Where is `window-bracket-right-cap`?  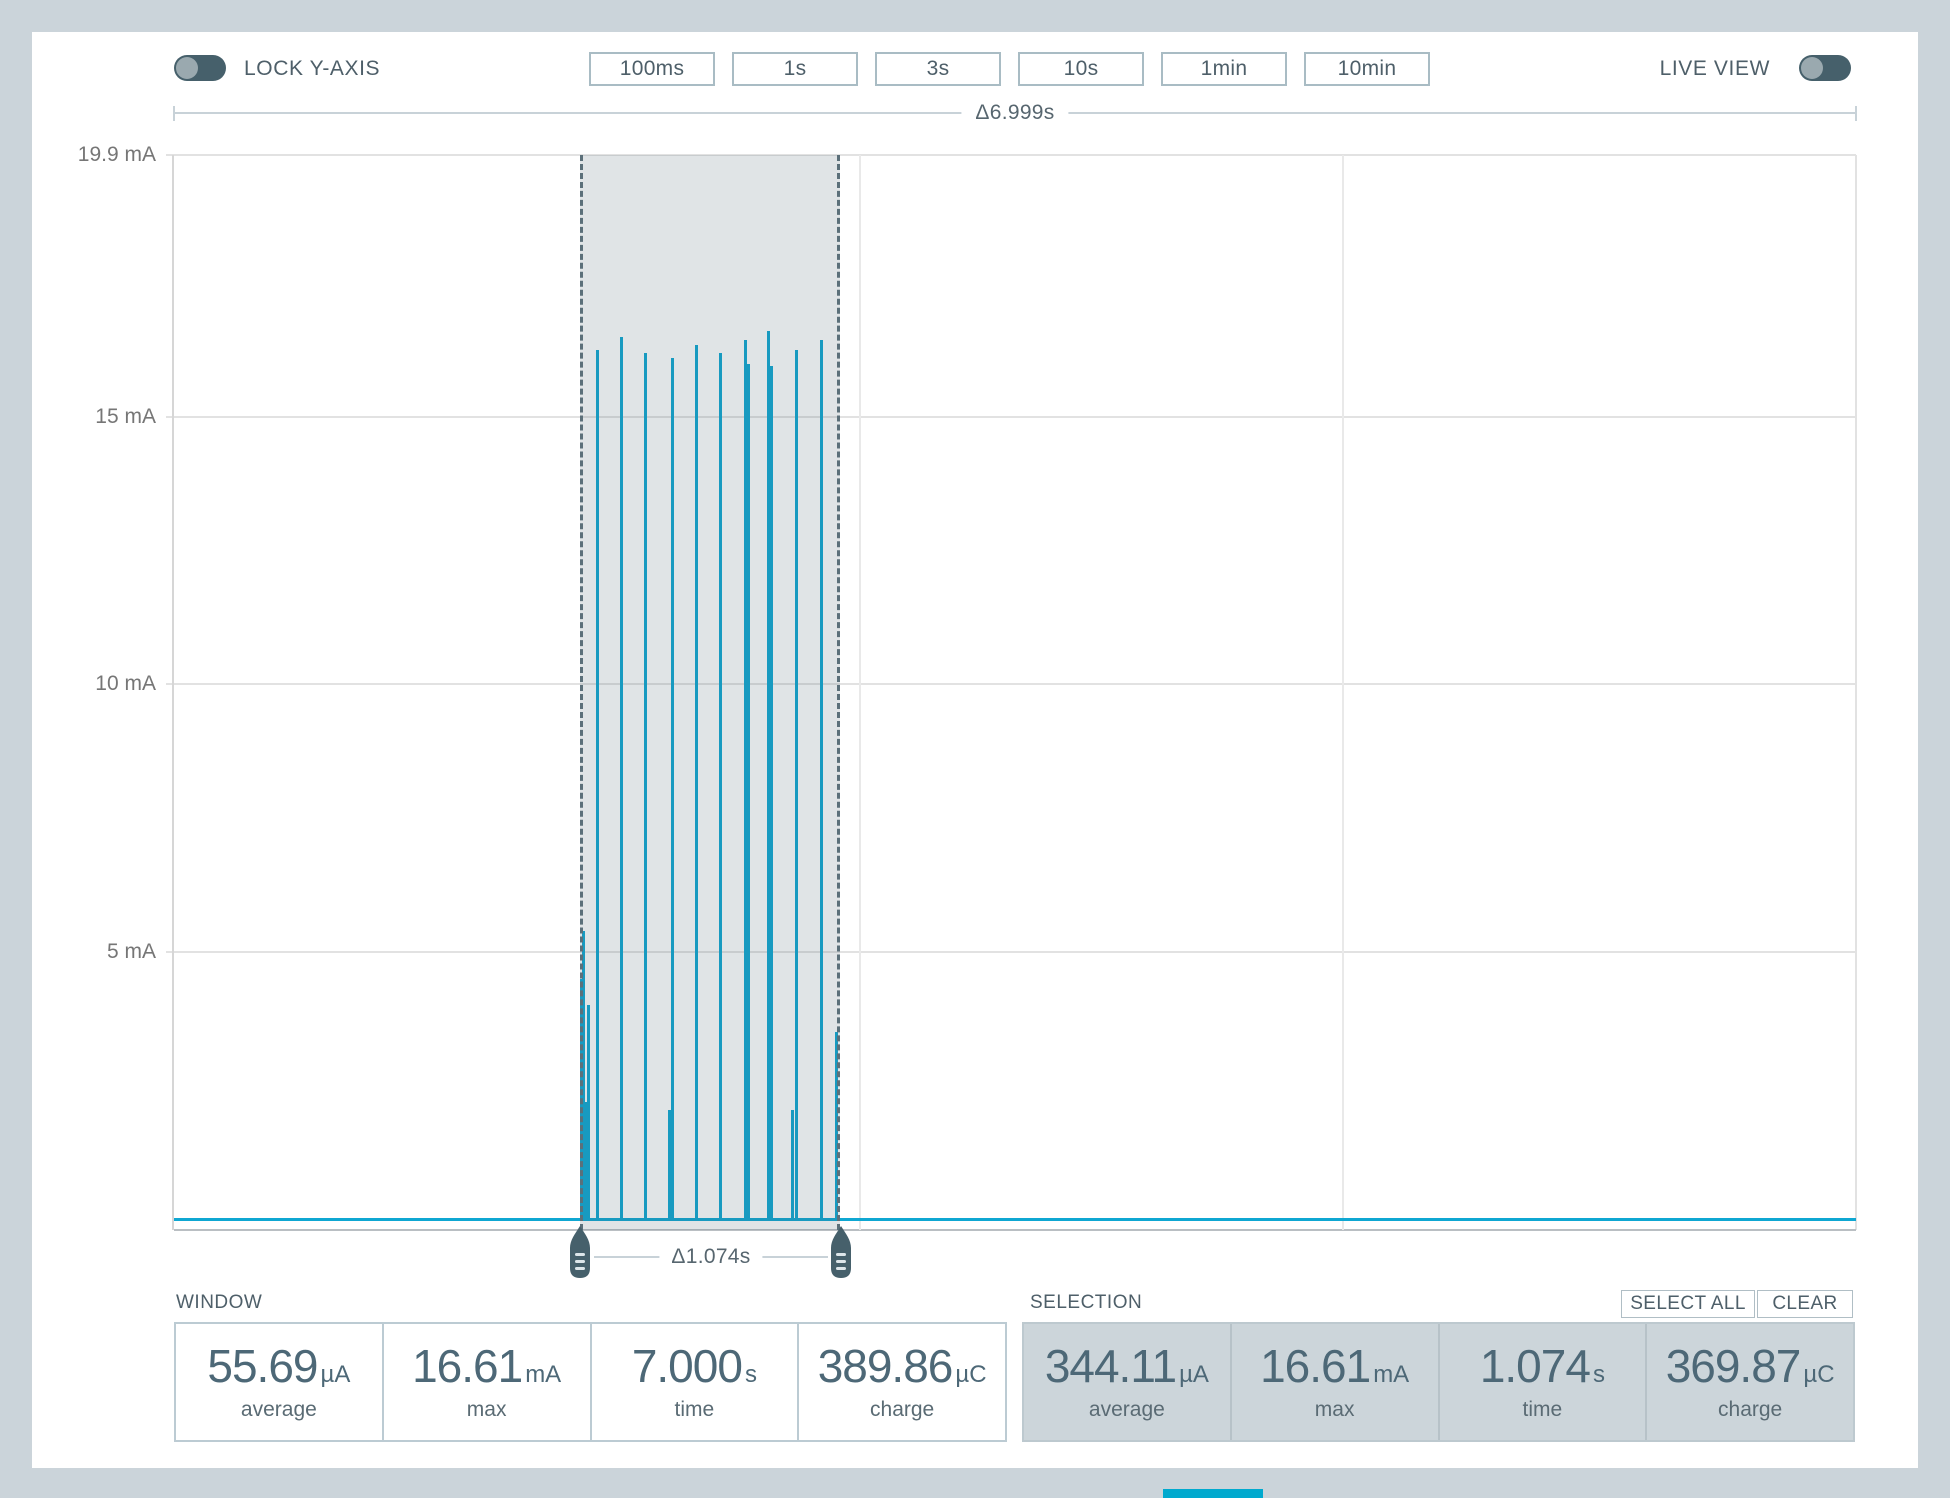
window-bracket-right-cap is located at coordinates (1856, 113).